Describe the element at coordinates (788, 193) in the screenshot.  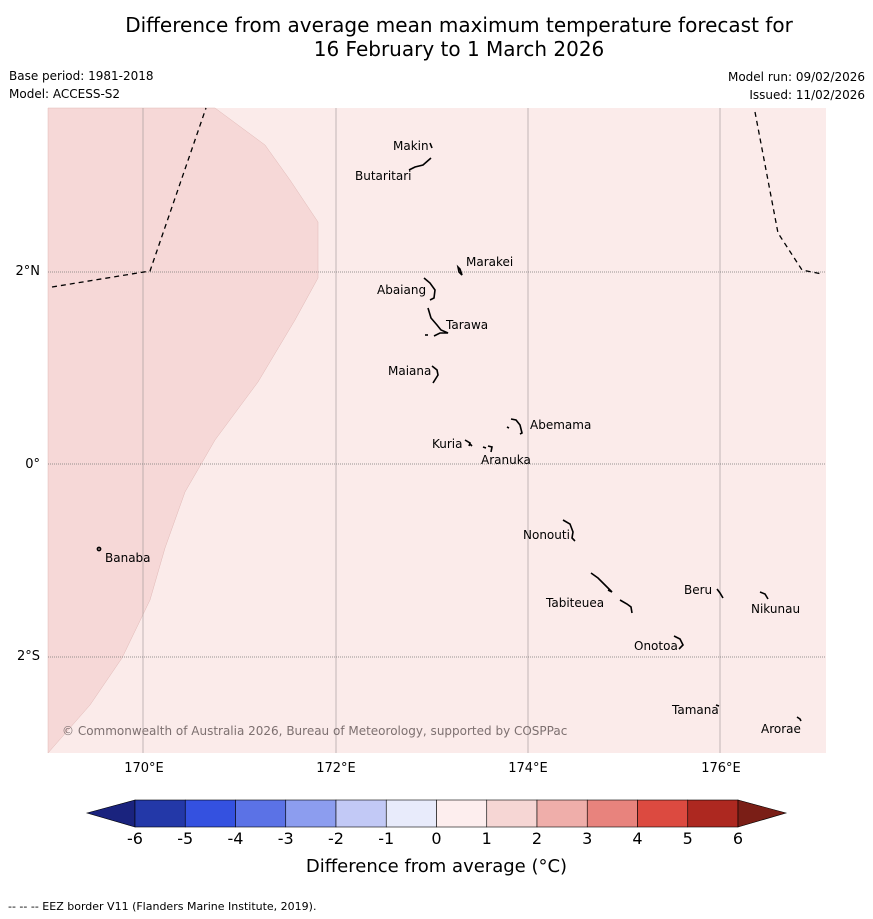
I see `eez-border-east` at that location.